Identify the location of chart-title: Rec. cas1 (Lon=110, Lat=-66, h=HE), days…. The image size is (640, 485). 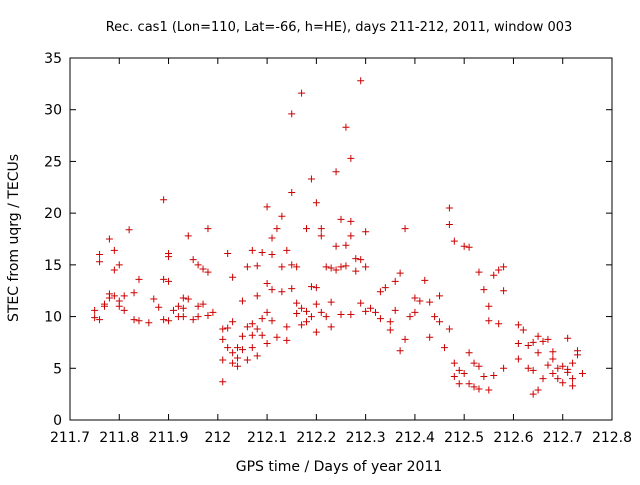
(339, 27).